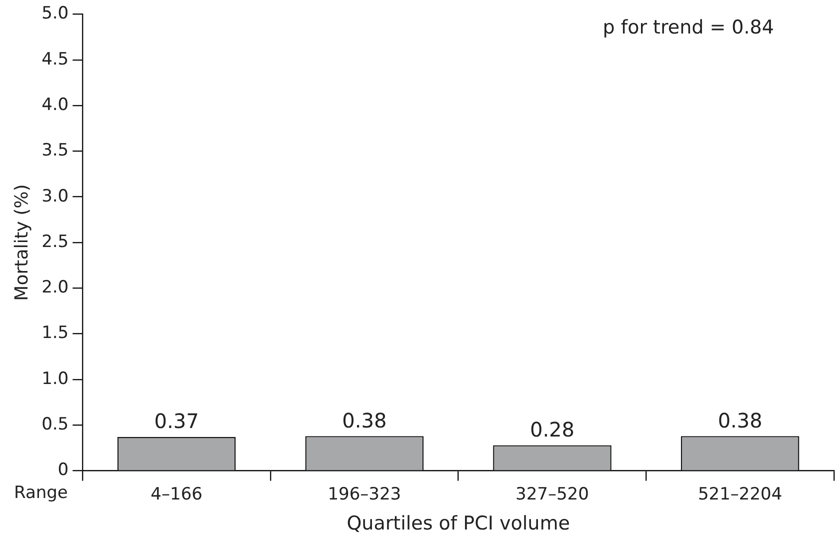 This screenshot has width=838, height=544. What do you see at coordinates (740, 494) in the screenshot?
I see `x-tick-label: 521–2204` at bounding box center [740, 494].